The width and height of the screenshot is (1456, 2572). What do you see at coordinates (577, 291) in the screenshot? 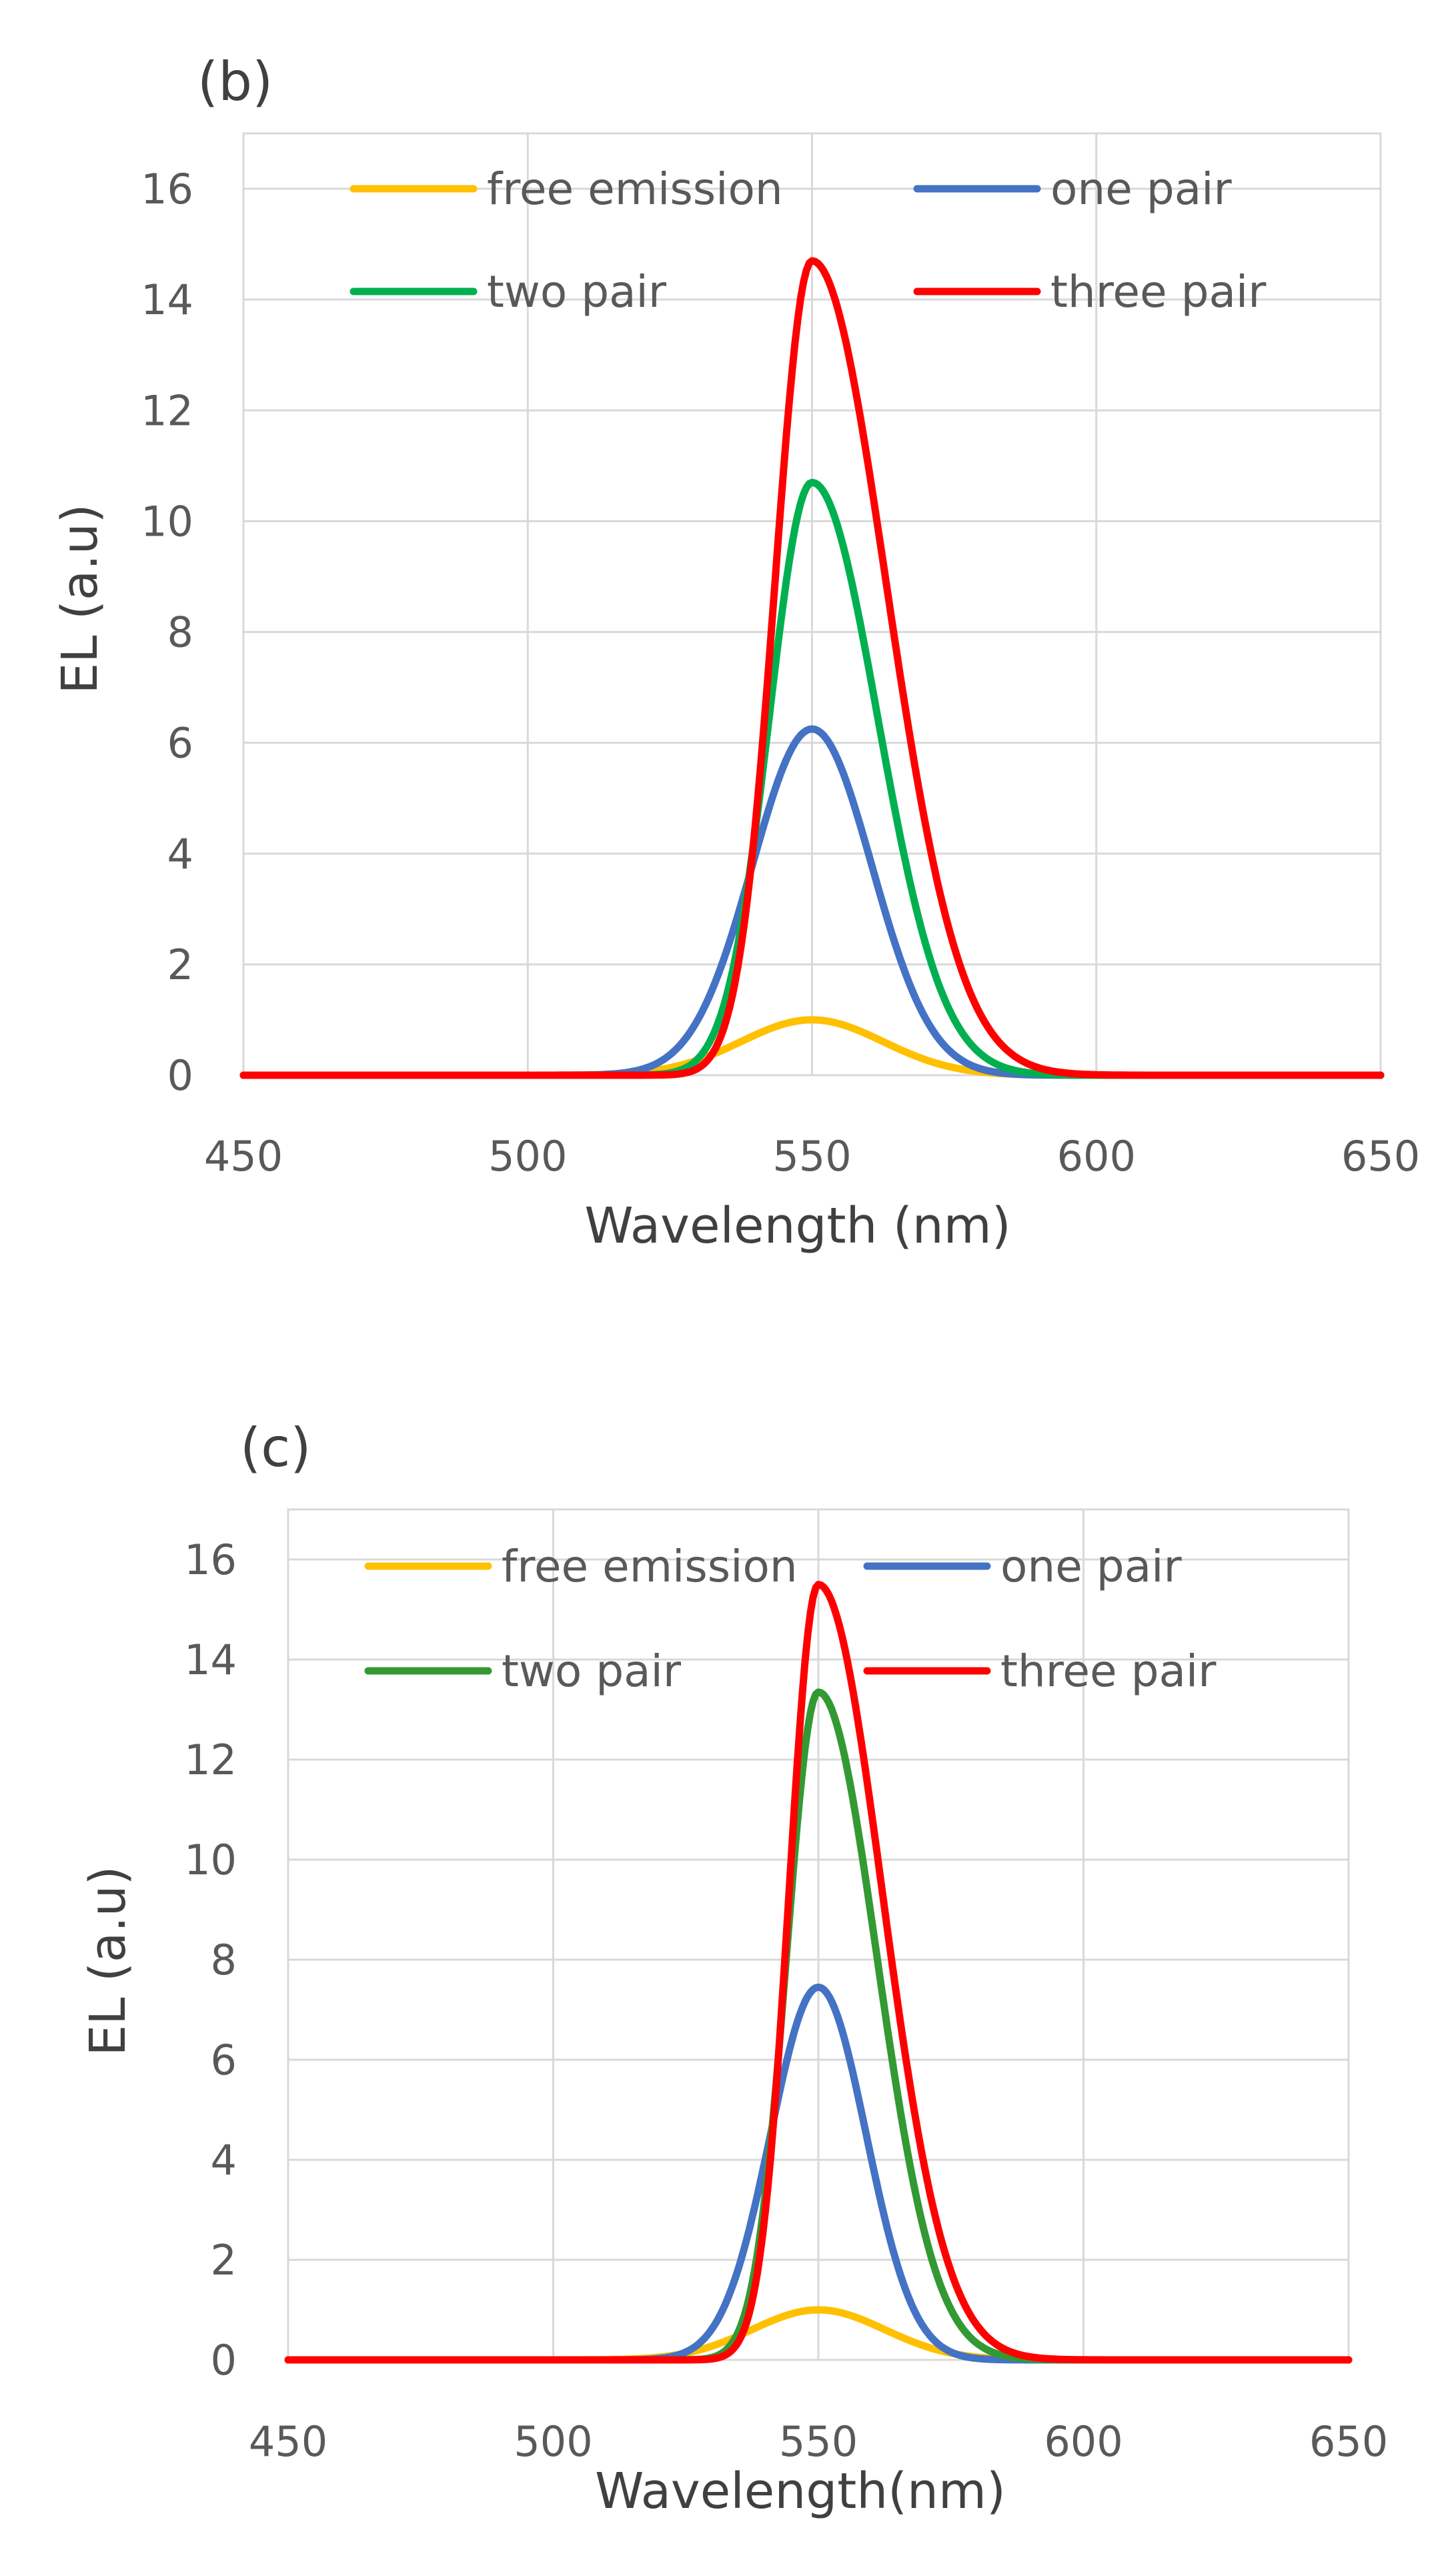
I see `legend-label-b-two-pair: two pair` at bounding box center [577, 291].